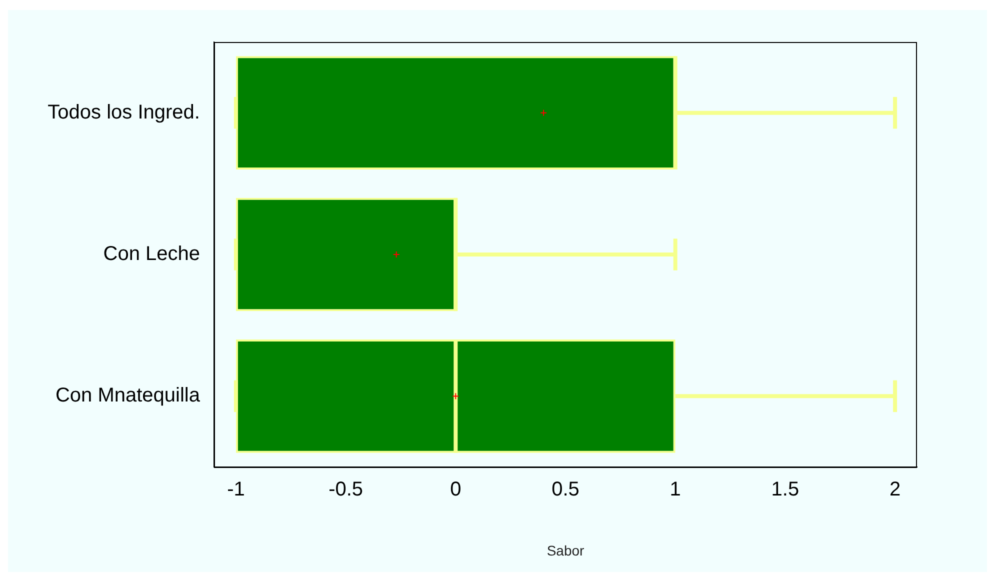 The height and width of the screenshot is (578, 995). What do you see at coordinates (895, 489) in the screenshot?
I see `x-tick-label: 2` at bounding box center [895, 489].